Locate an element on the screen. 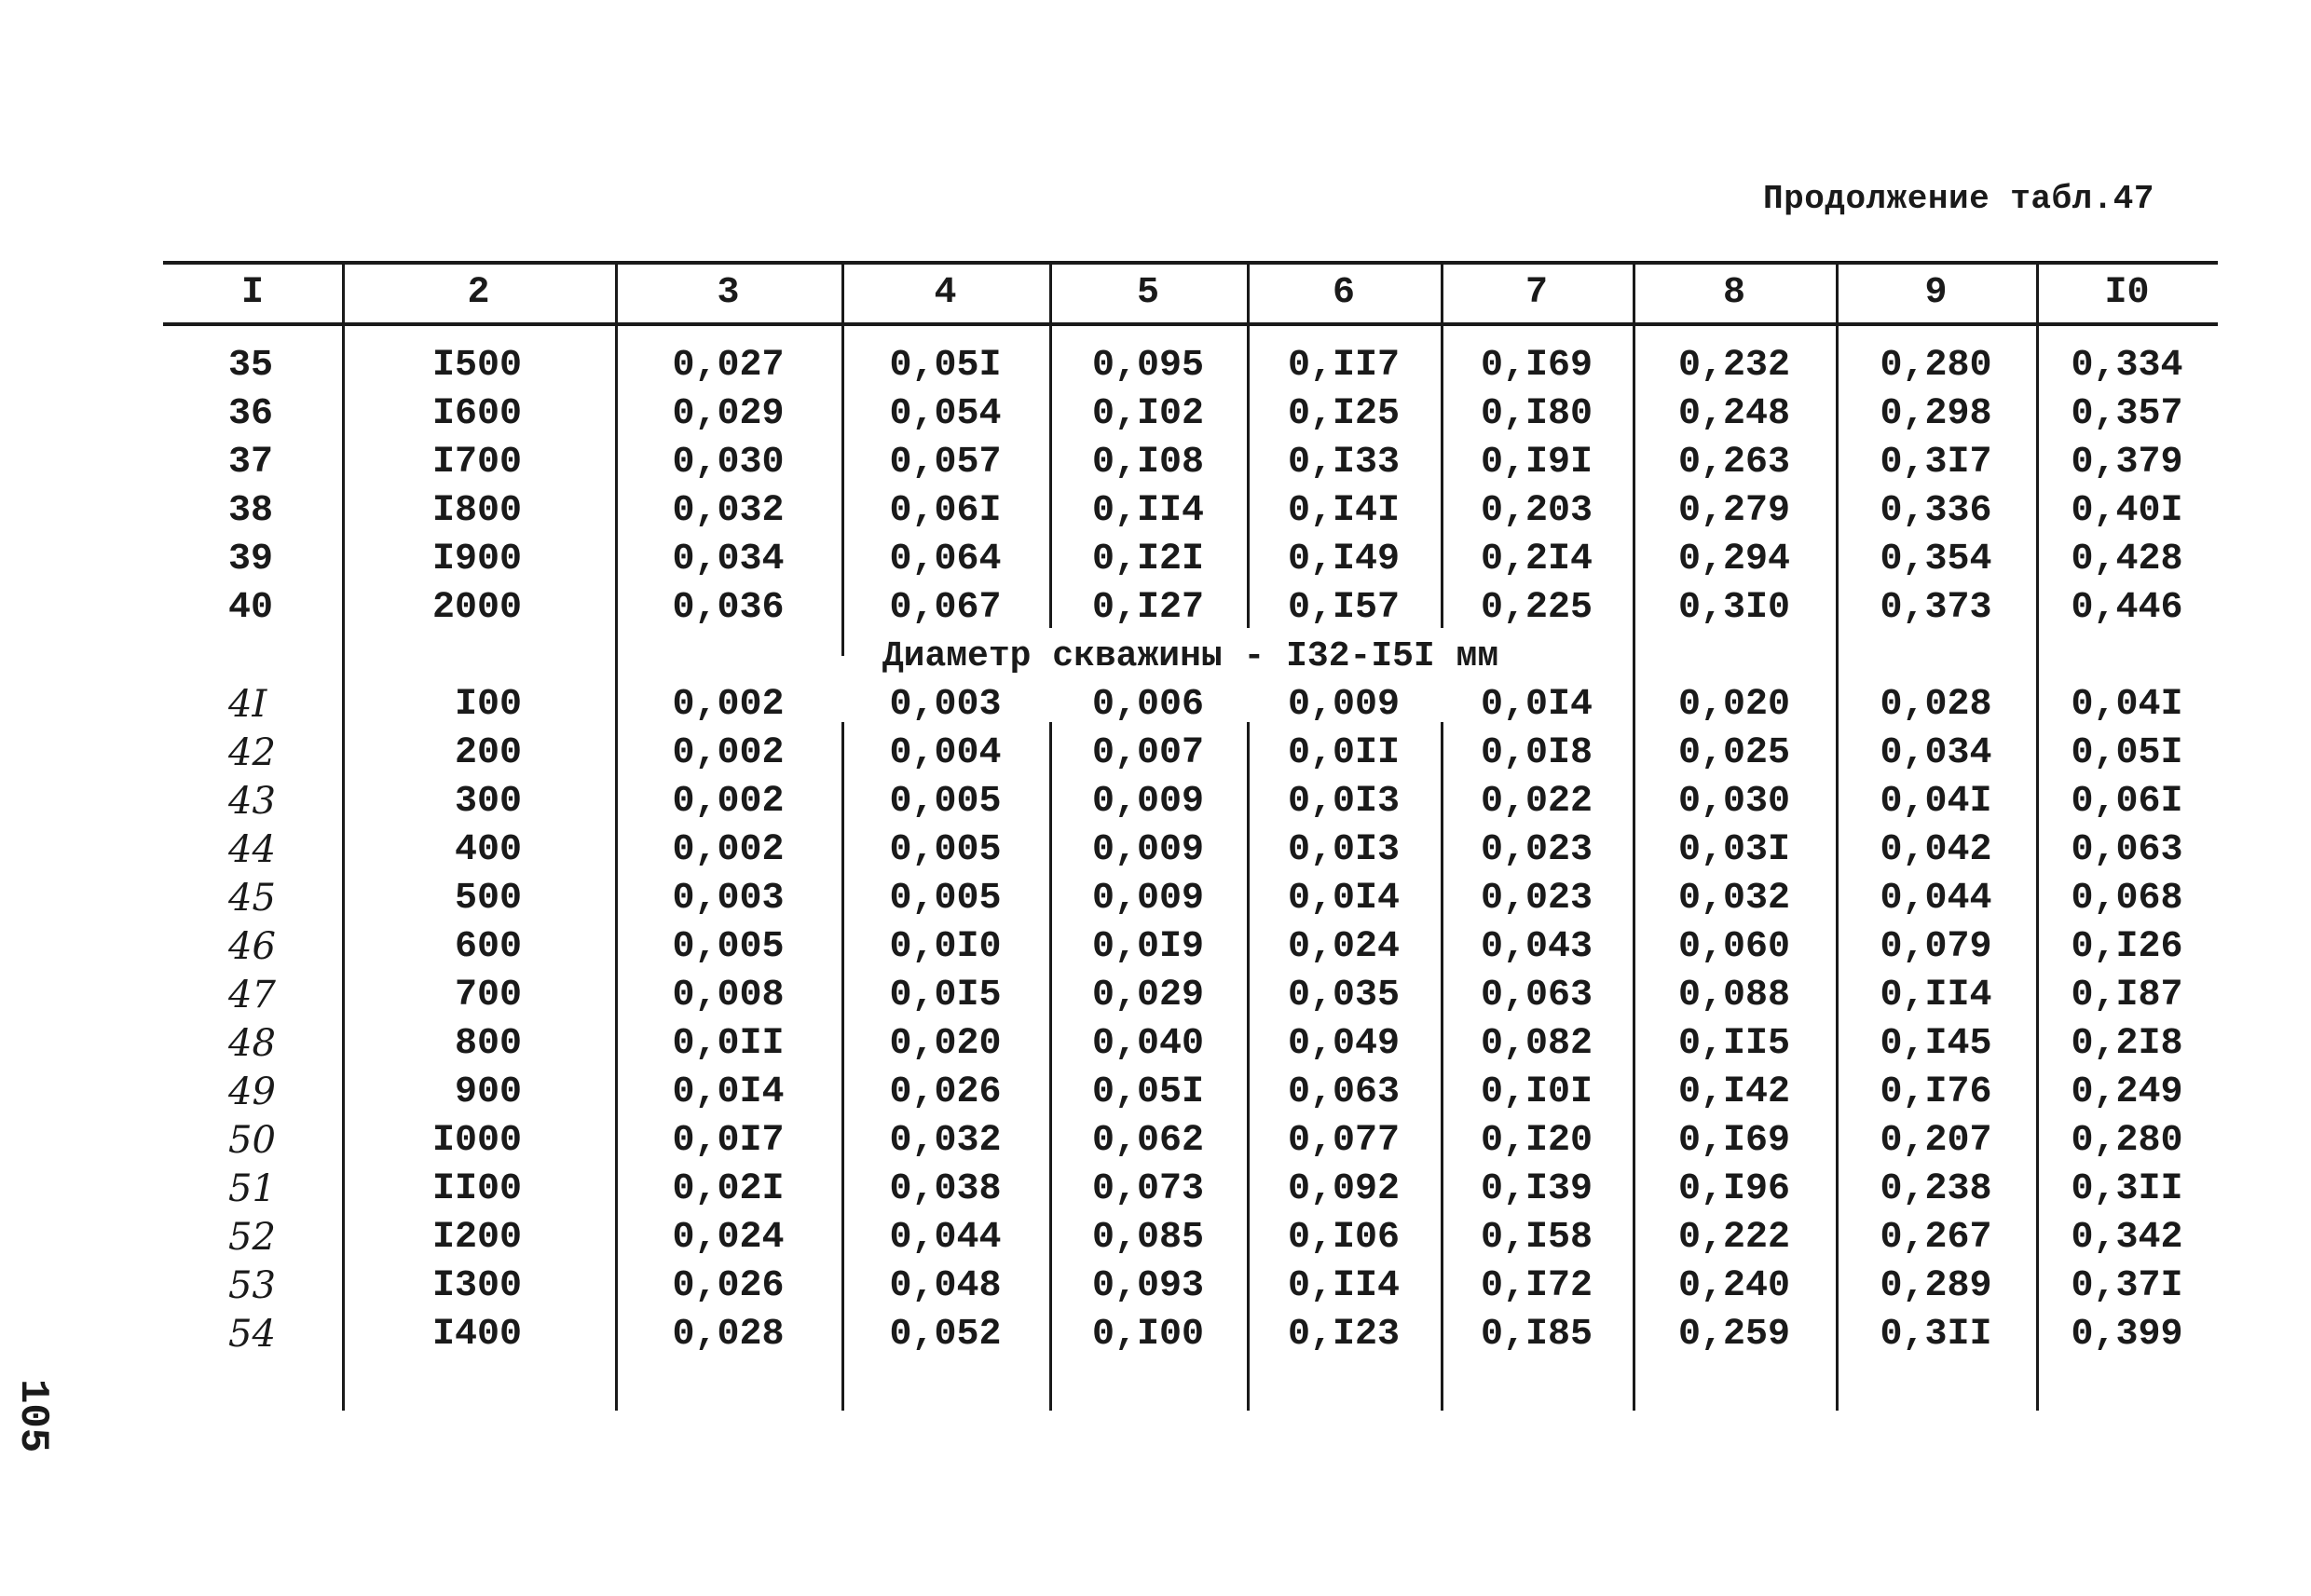  table-cell: 0,043 is located at coordinates (1536, 946).